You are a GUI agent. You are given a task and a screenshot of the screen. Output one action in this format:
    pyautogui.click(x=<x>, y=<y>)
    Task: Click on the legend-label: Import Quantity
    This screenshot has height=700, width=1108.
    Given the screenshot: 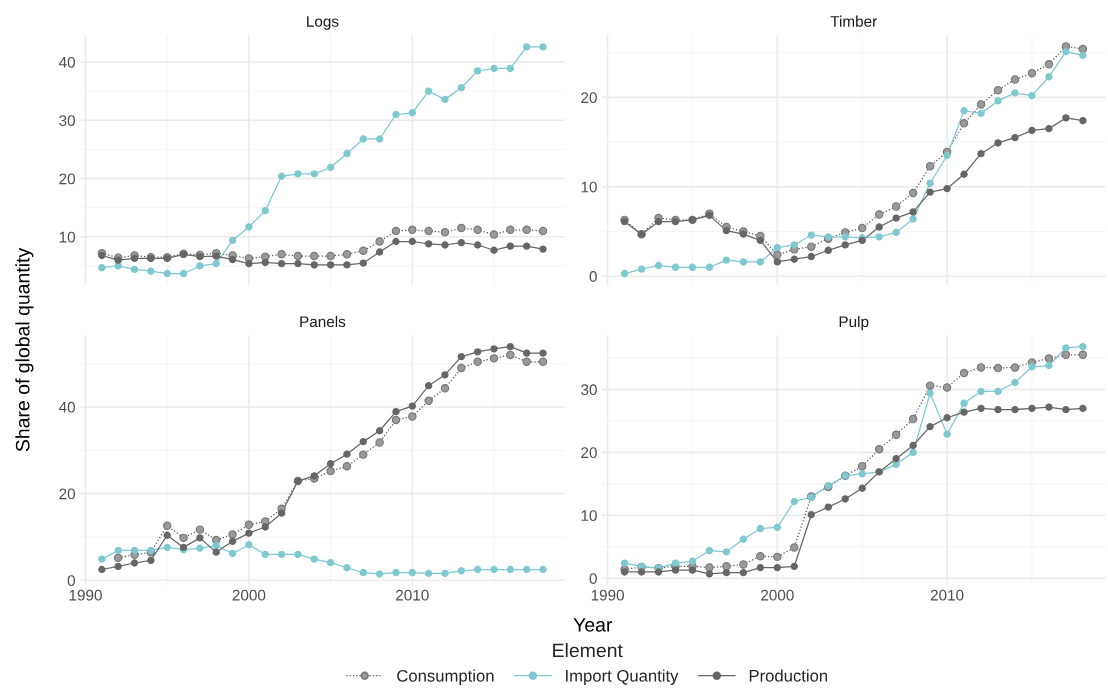 What is the action you would take?
    pyautogui.click(x=622, y=677)
    